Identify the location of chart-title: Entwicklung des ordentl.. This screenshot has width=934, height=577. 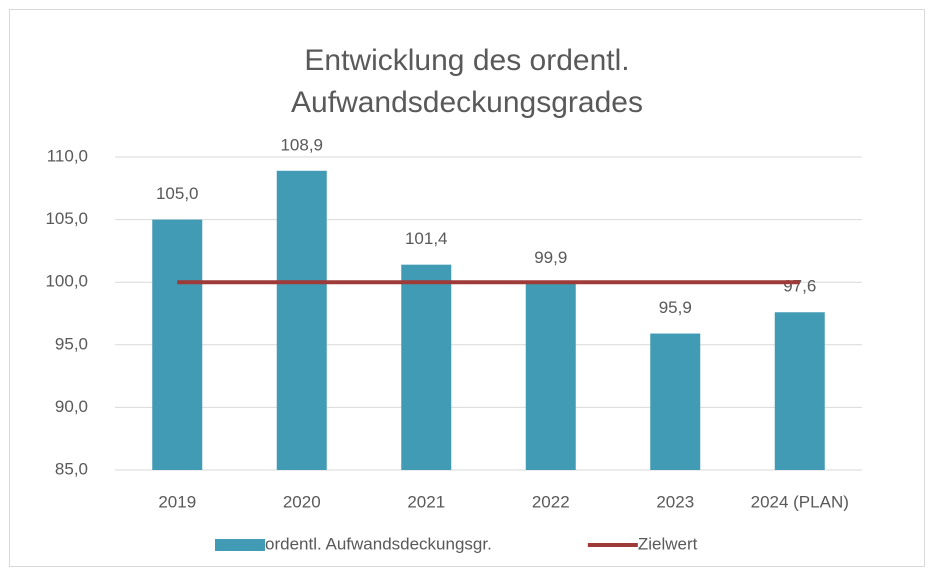
(466, 60).